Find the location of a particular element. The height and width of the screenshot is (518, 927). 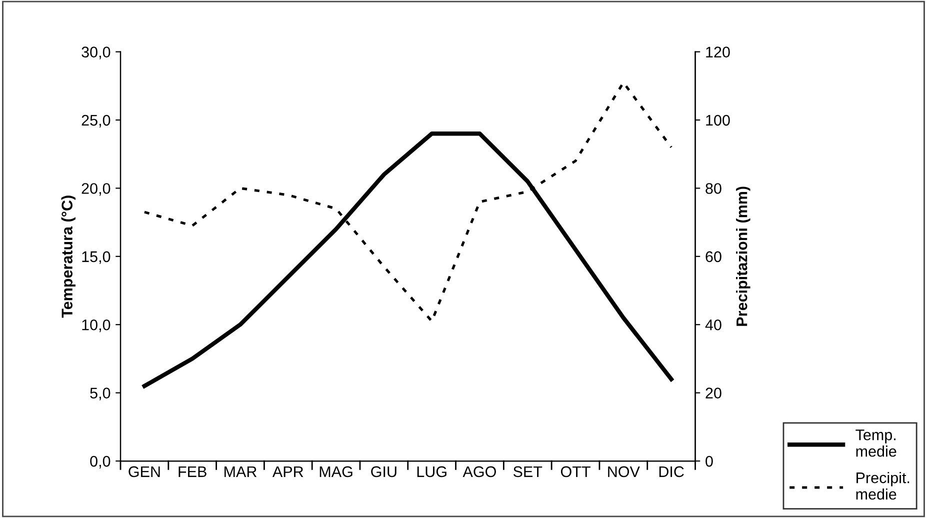

y2-tick-label: 20 is located at coordinates (714, 393).